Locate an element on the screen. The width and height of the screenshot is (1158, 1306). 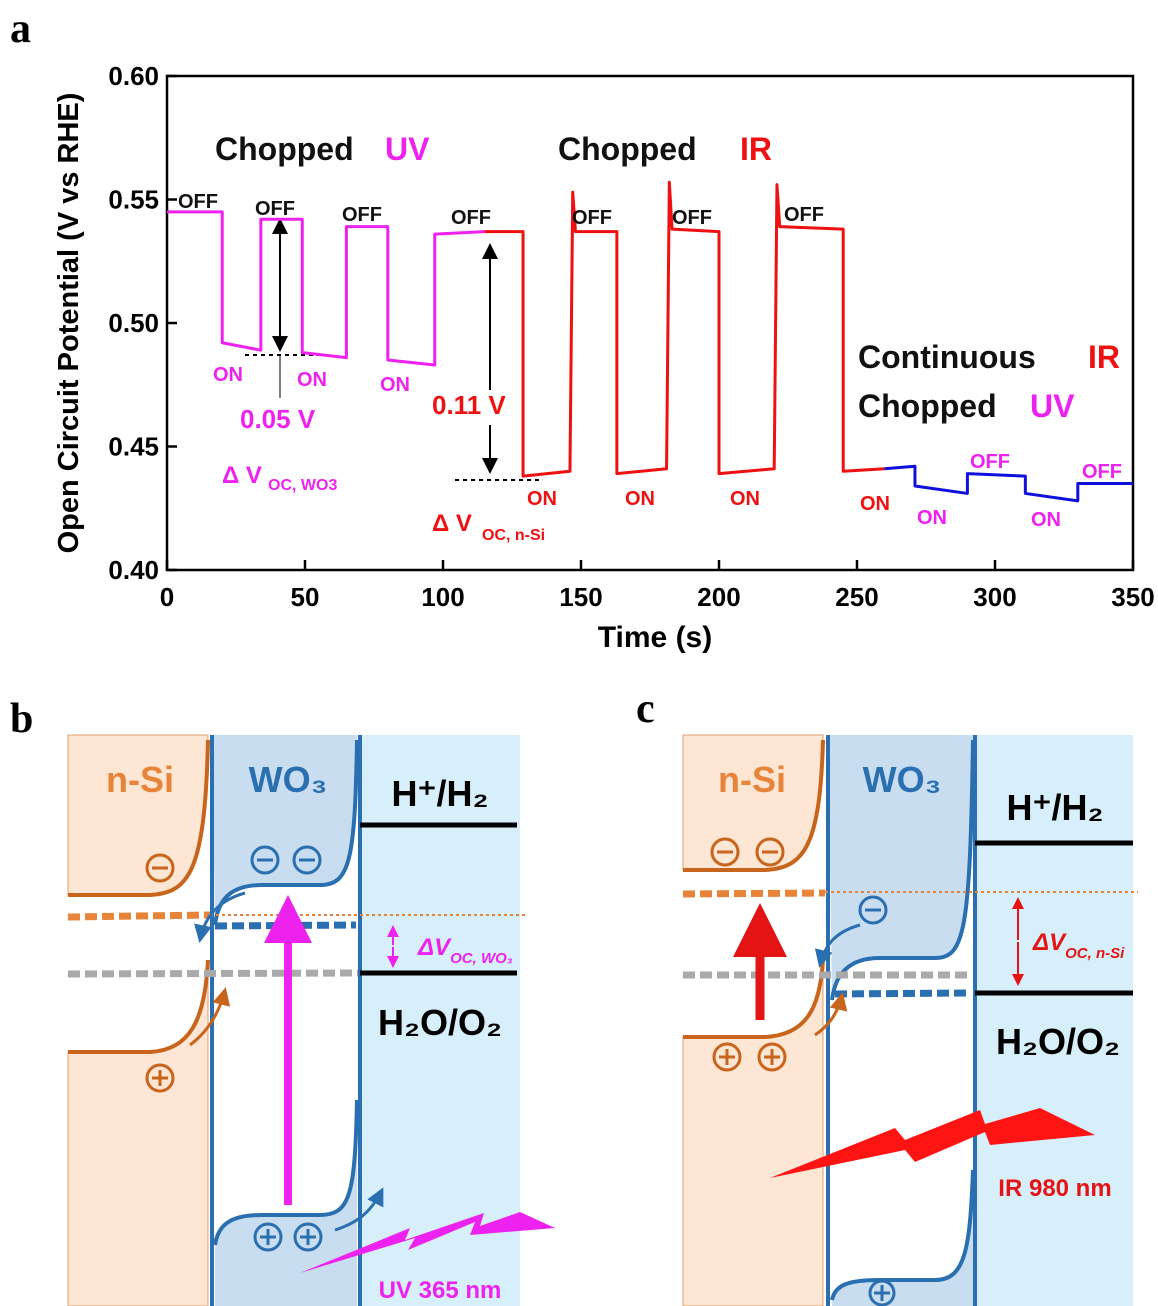
y-tick-label: 0.55 is located at coordinates (133, 200).